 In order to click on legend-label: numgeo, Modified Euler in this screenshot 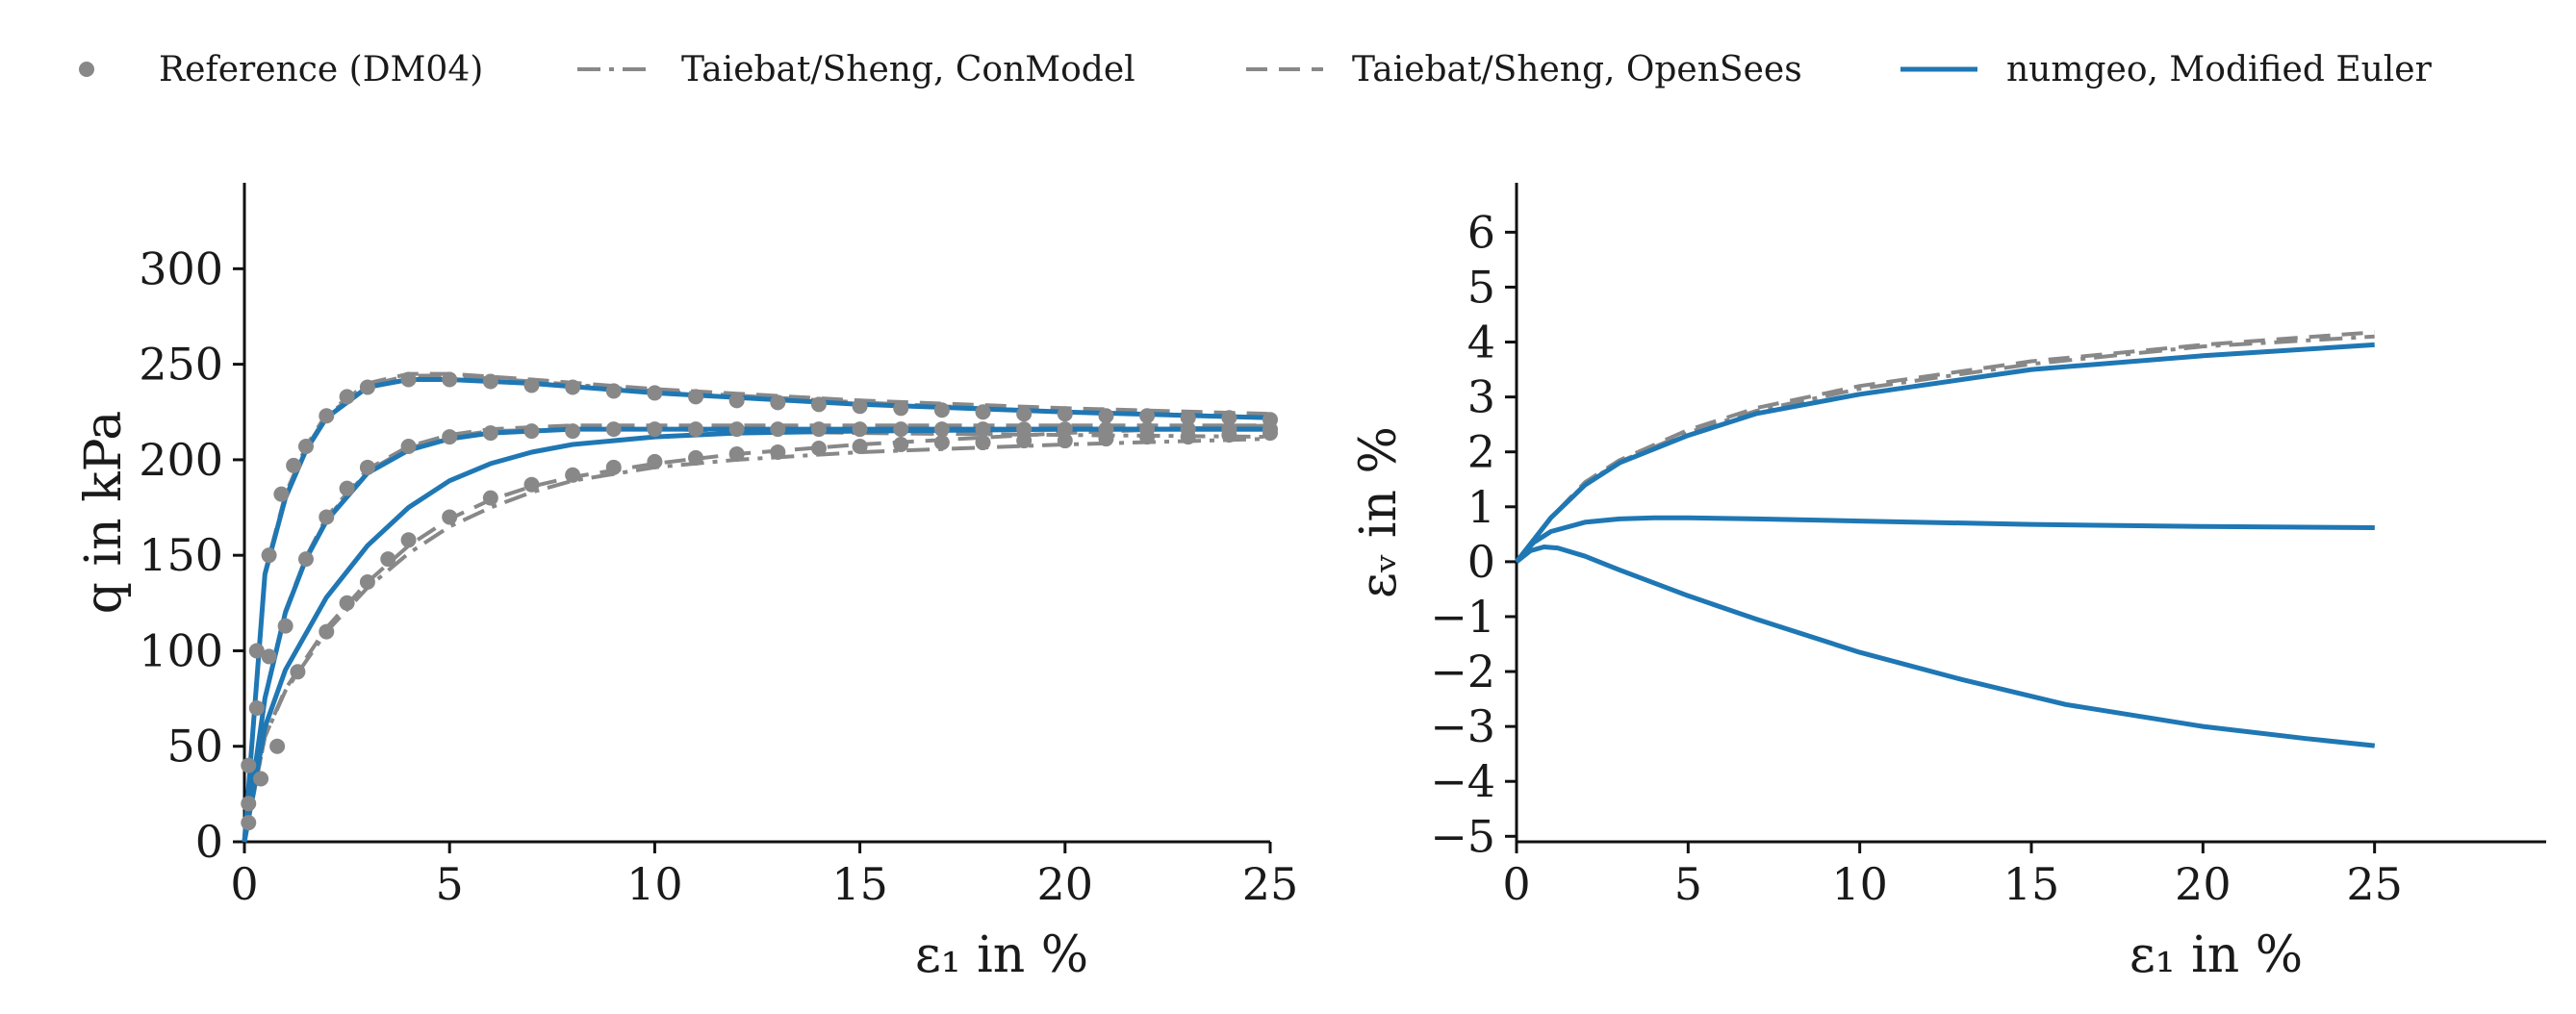, I will do `click(2219, 69)`.